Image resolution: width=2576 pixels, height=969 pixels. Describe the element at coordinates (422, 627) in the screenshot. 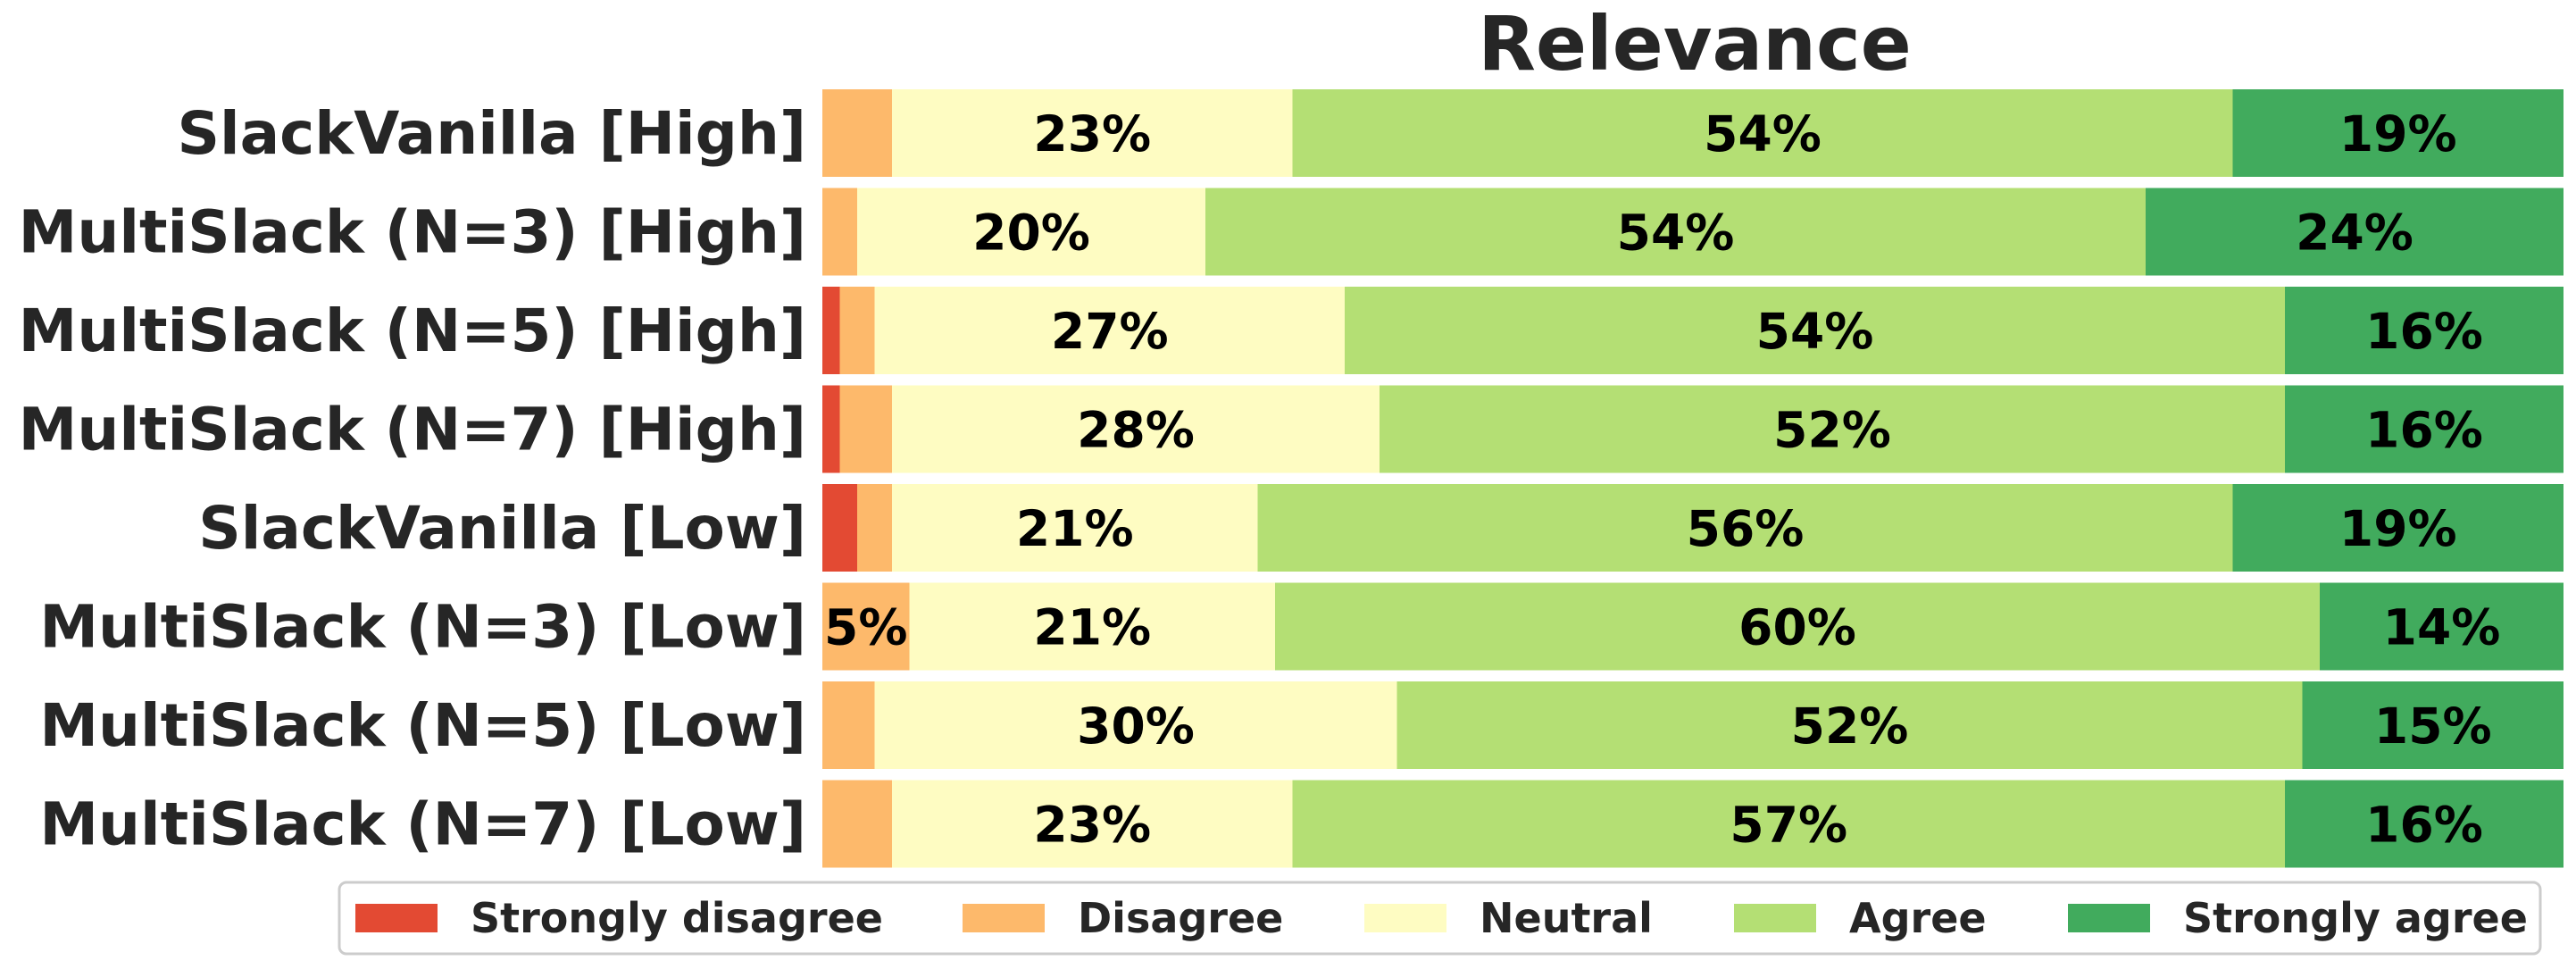

I see `y-tick-label: MultiSlack (N=3) [Low]` at that location.